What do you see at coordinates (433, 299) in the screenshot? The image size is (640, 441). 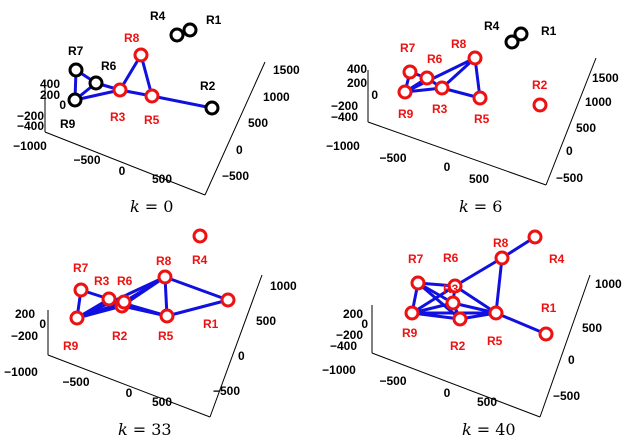 I see `edge-R9-R6` at bounding box center [433, 299].